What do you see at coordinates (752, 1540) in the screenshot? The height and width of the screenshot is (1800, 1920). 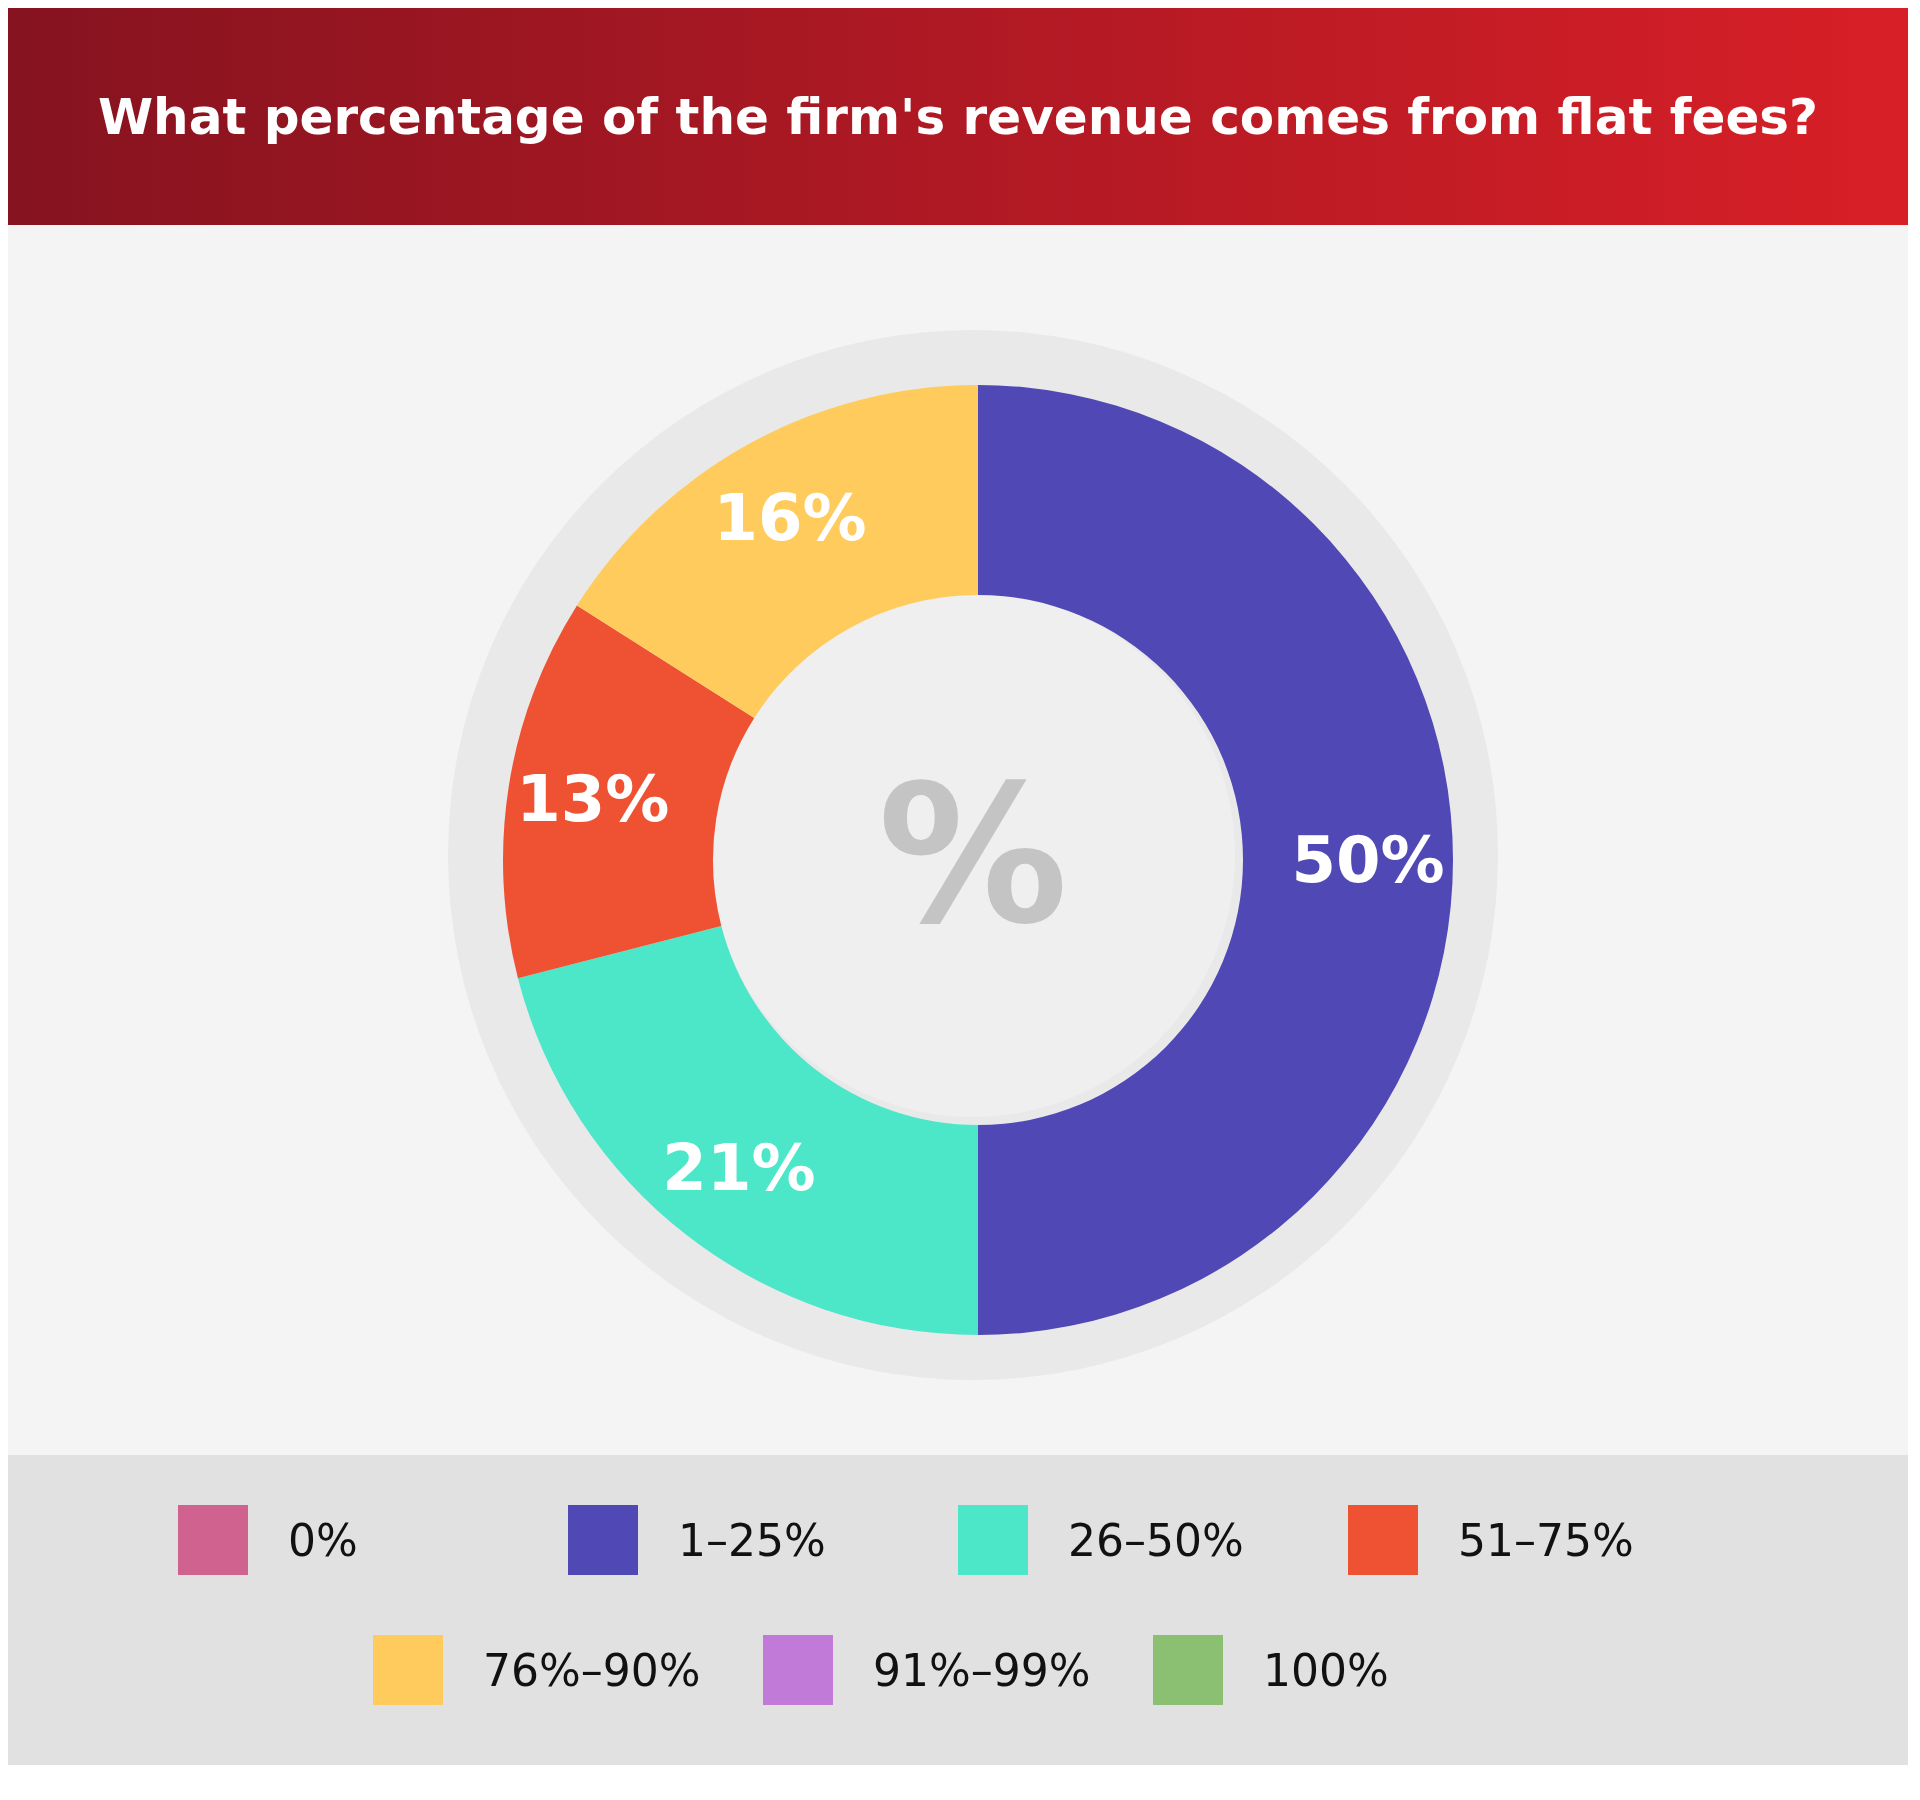 I see `legend-label: 1–25%` at bounding box center [752, 1540].